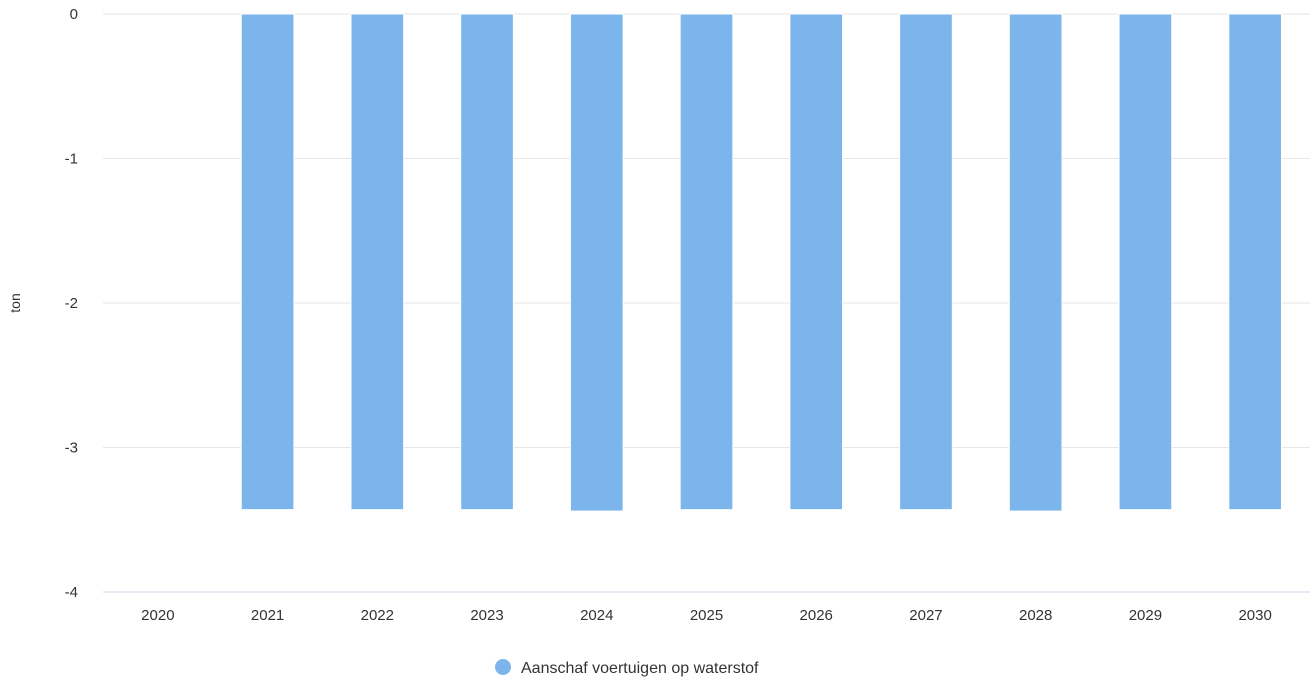  I want to click on x-tick-label: 2027, so click(925, 615).